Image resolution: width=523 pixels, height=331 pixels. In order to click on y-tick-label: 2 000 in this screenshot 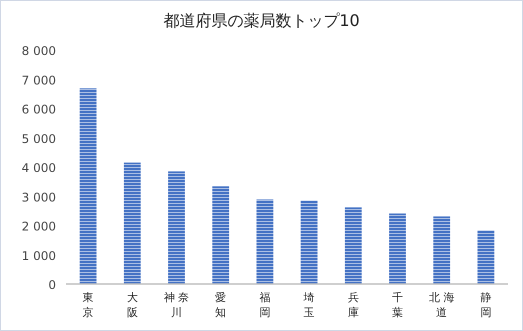, I will do `click(39, 227)`.